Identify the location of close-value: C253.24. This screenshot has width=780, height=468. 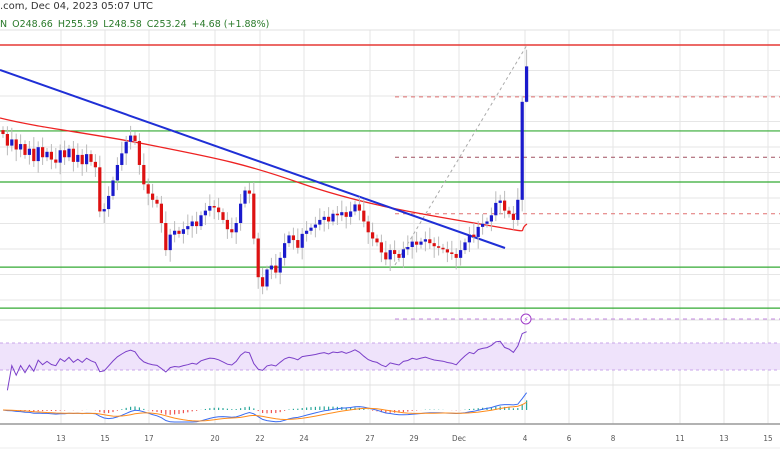
(166, 24).